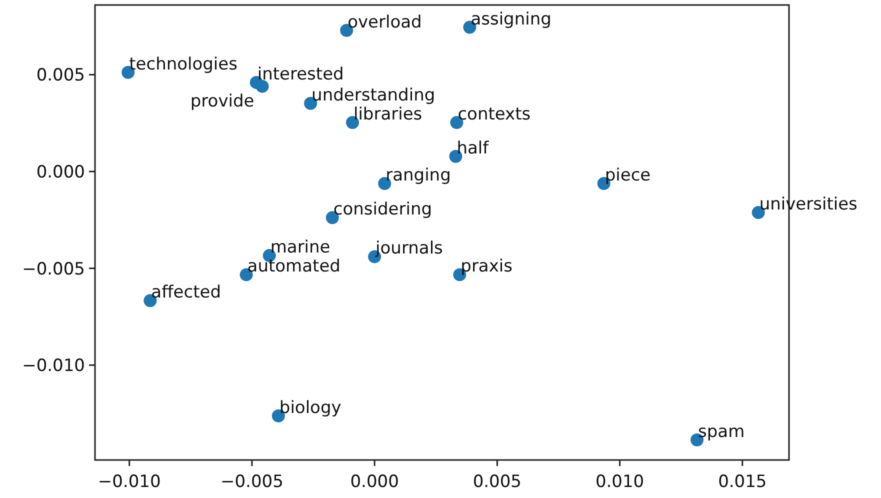 The width and height of the screenshot is (881, 498). What do you see at coordinates (129, 482) in the screenshot?
I see `x-tick-label: −0.010` at bounding box center [129, 482].